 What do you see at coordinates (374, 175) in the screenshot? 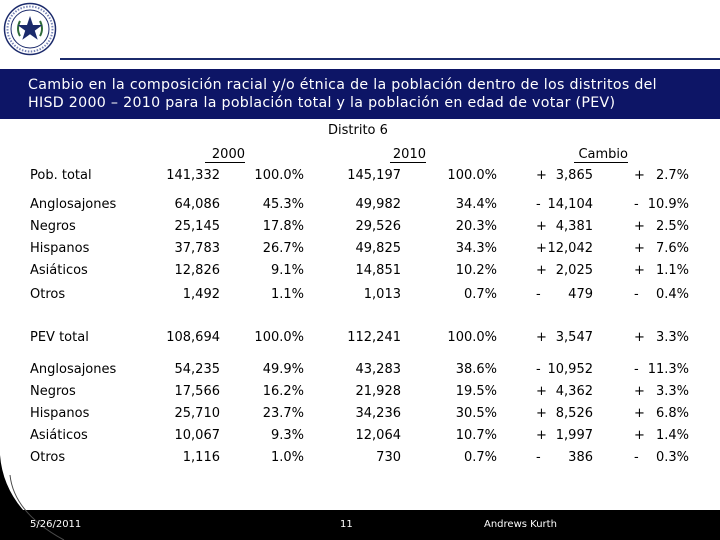
I see `value-2010: 145,197` at bounding box center [374, 175].